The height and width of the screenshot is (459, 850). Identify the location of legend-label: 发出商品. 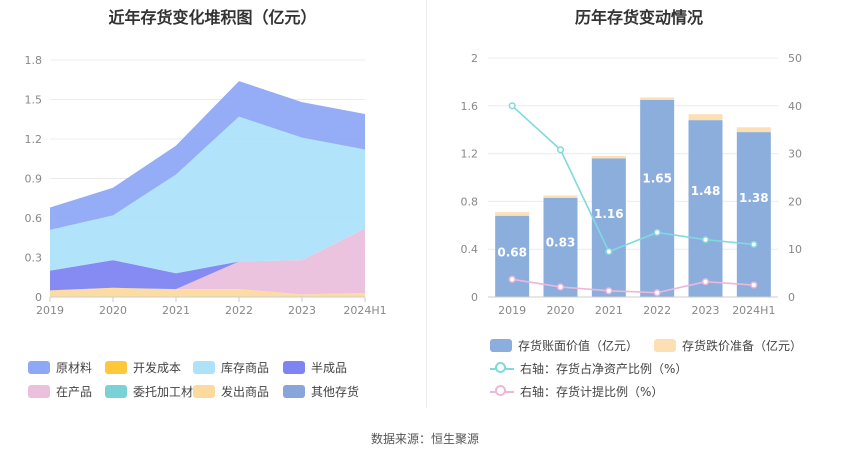
(245, 392).